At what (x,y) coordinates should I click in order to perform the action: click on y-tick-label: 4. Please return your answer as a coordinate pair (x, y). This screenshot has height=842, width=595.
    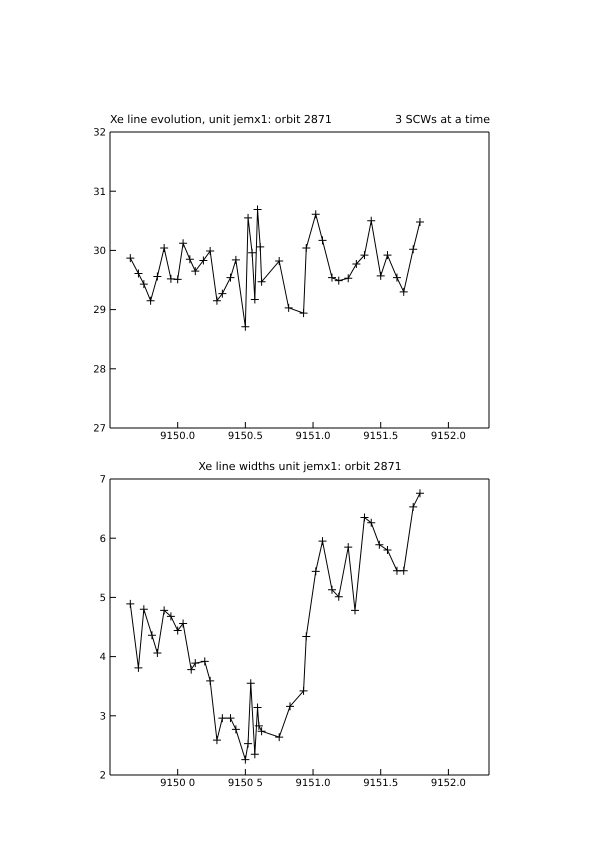
    Looking at the image, I should click on (103, 658).